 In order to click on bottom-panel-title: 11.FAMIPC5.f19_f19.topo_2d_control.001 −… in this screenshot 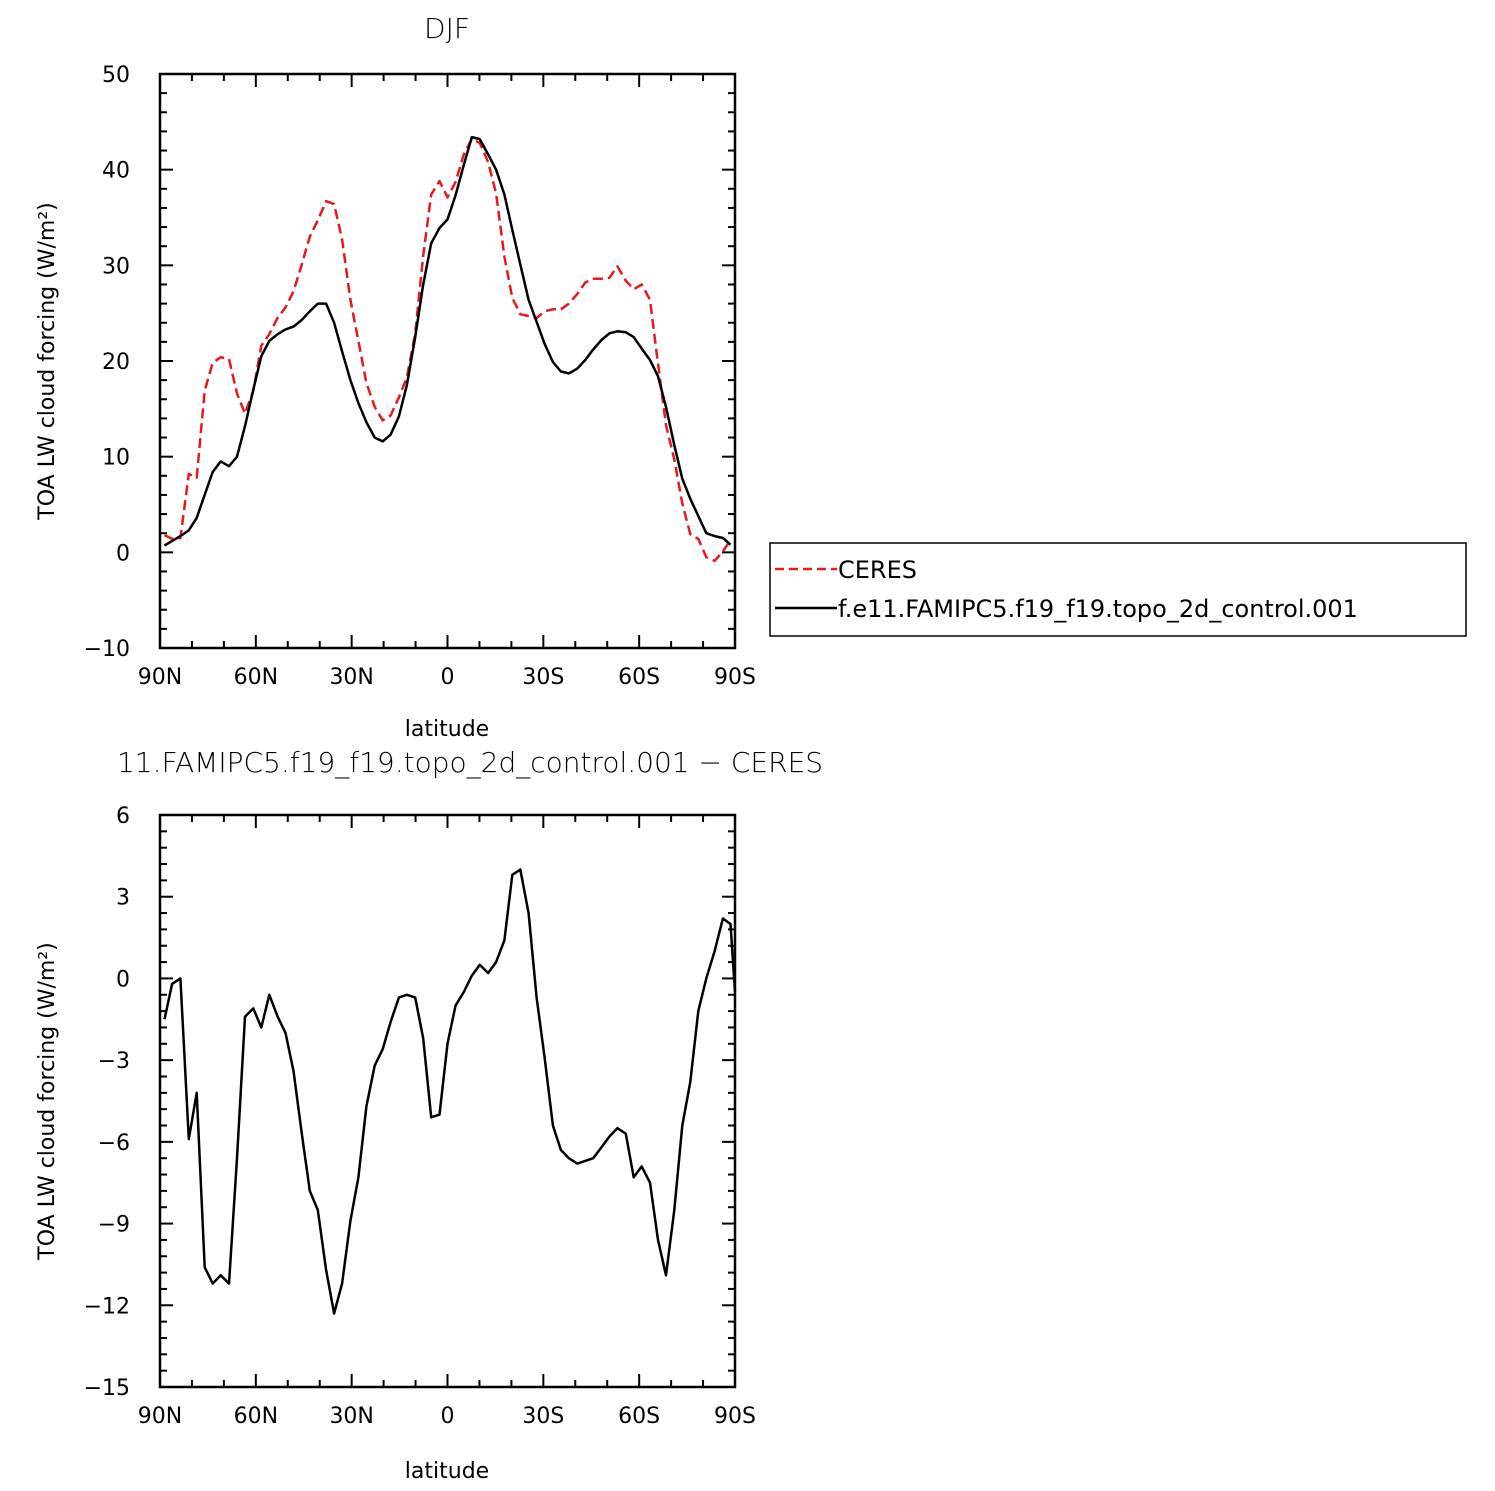, I will do `click(470, 763)`.